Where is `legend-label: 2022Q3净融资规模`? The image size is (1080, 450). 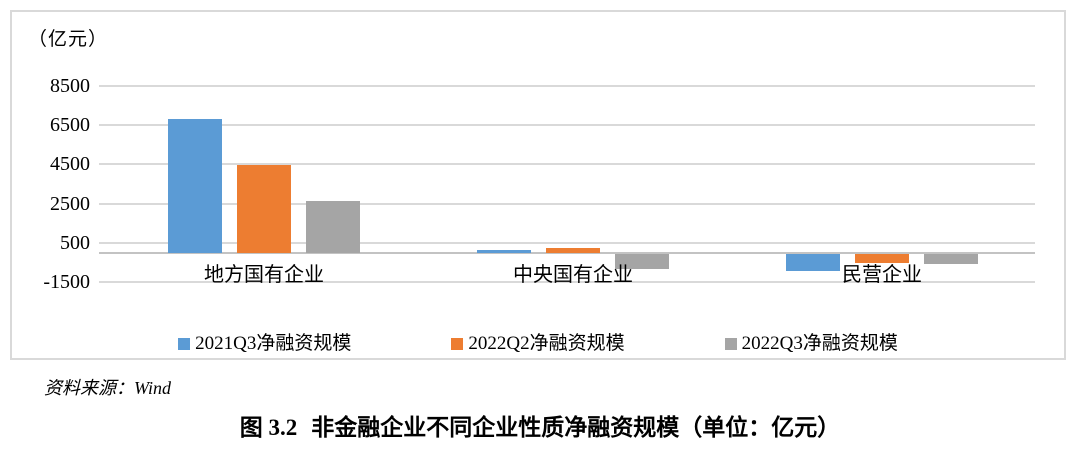
legend-label: 2022Q3净融资规模 is located at coordinates (819, 343).